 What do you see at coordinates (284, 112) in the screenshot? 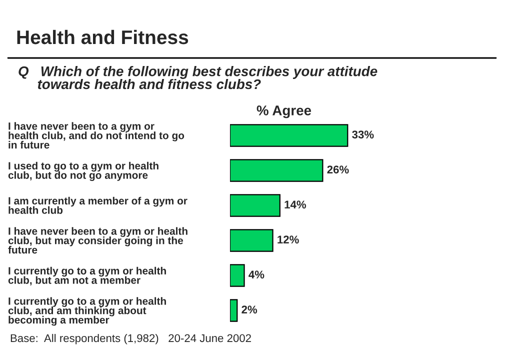
I see `x-axis-title: % Agree` at bounding box center [284, 112].